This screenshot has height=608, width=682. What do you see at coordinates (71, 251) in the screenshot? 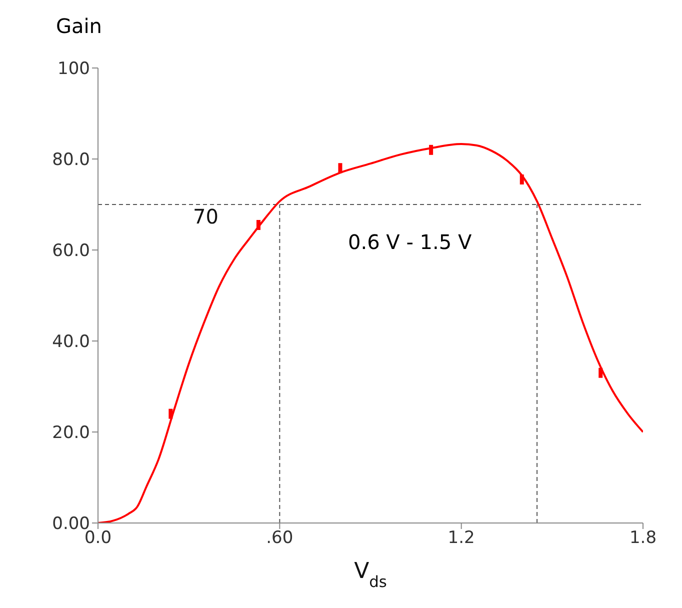
I see `y-tick-label: 60.0` at bounding box center [71, 251].